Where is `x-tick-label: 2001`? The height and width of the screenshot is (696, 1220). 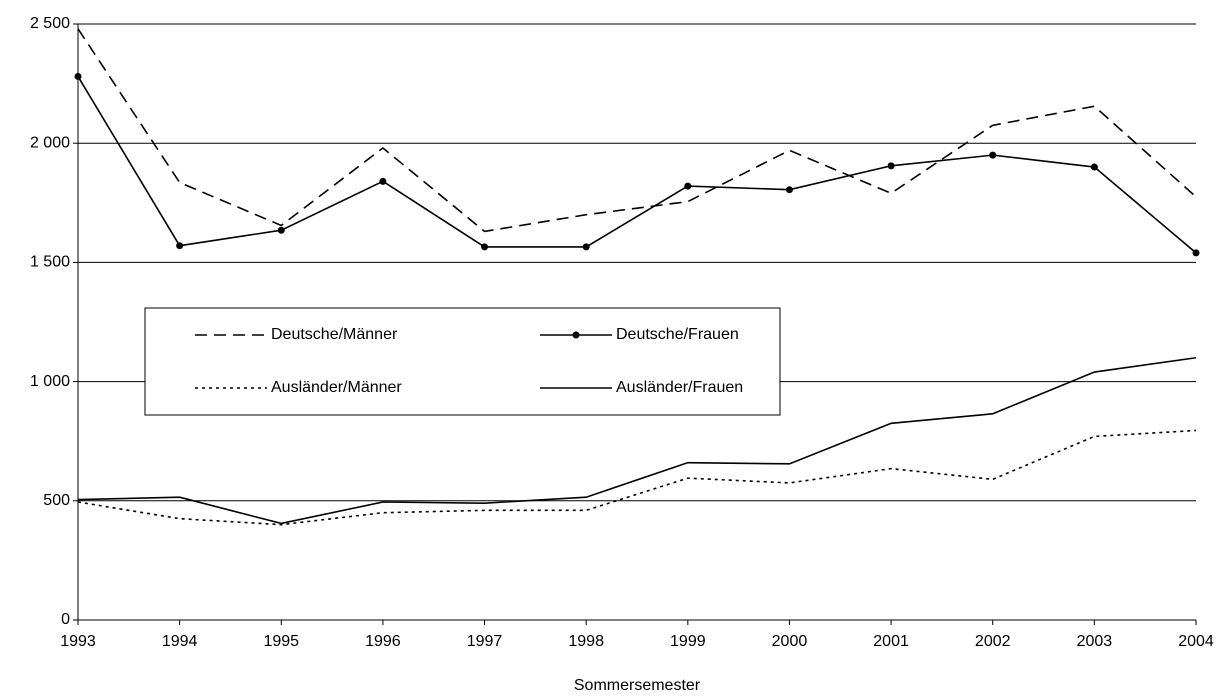
x-tick-label: 2001 is located at coordinates (891, 641).